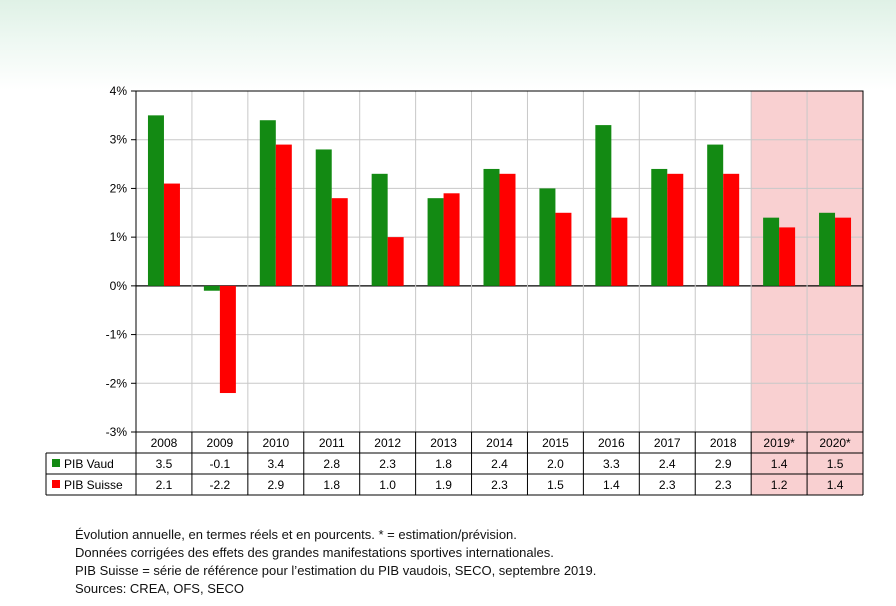 The width and height of the screenshot is (896, 606). Describe the element at coordinates (779, 443) in the screenshot. I see `x-category-label: 2019*` at that location.